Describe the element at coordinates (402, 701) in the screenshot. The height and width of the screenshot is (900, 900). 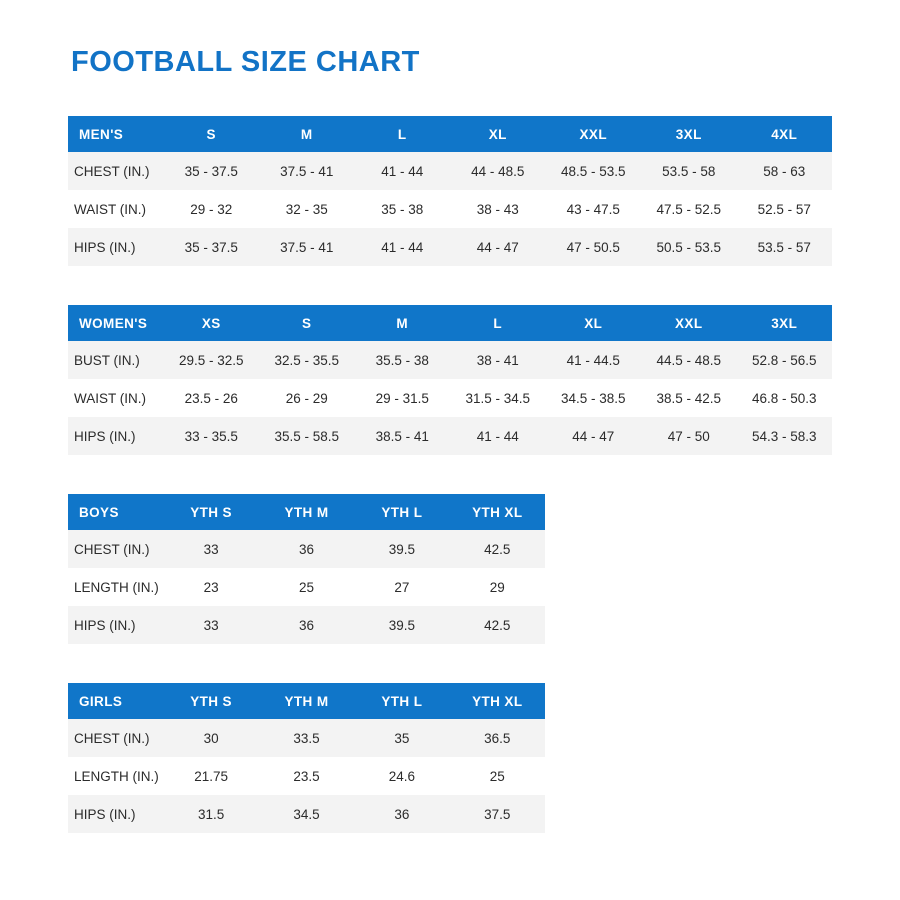
I see `column-header-girls-2: YTH L` at that location.